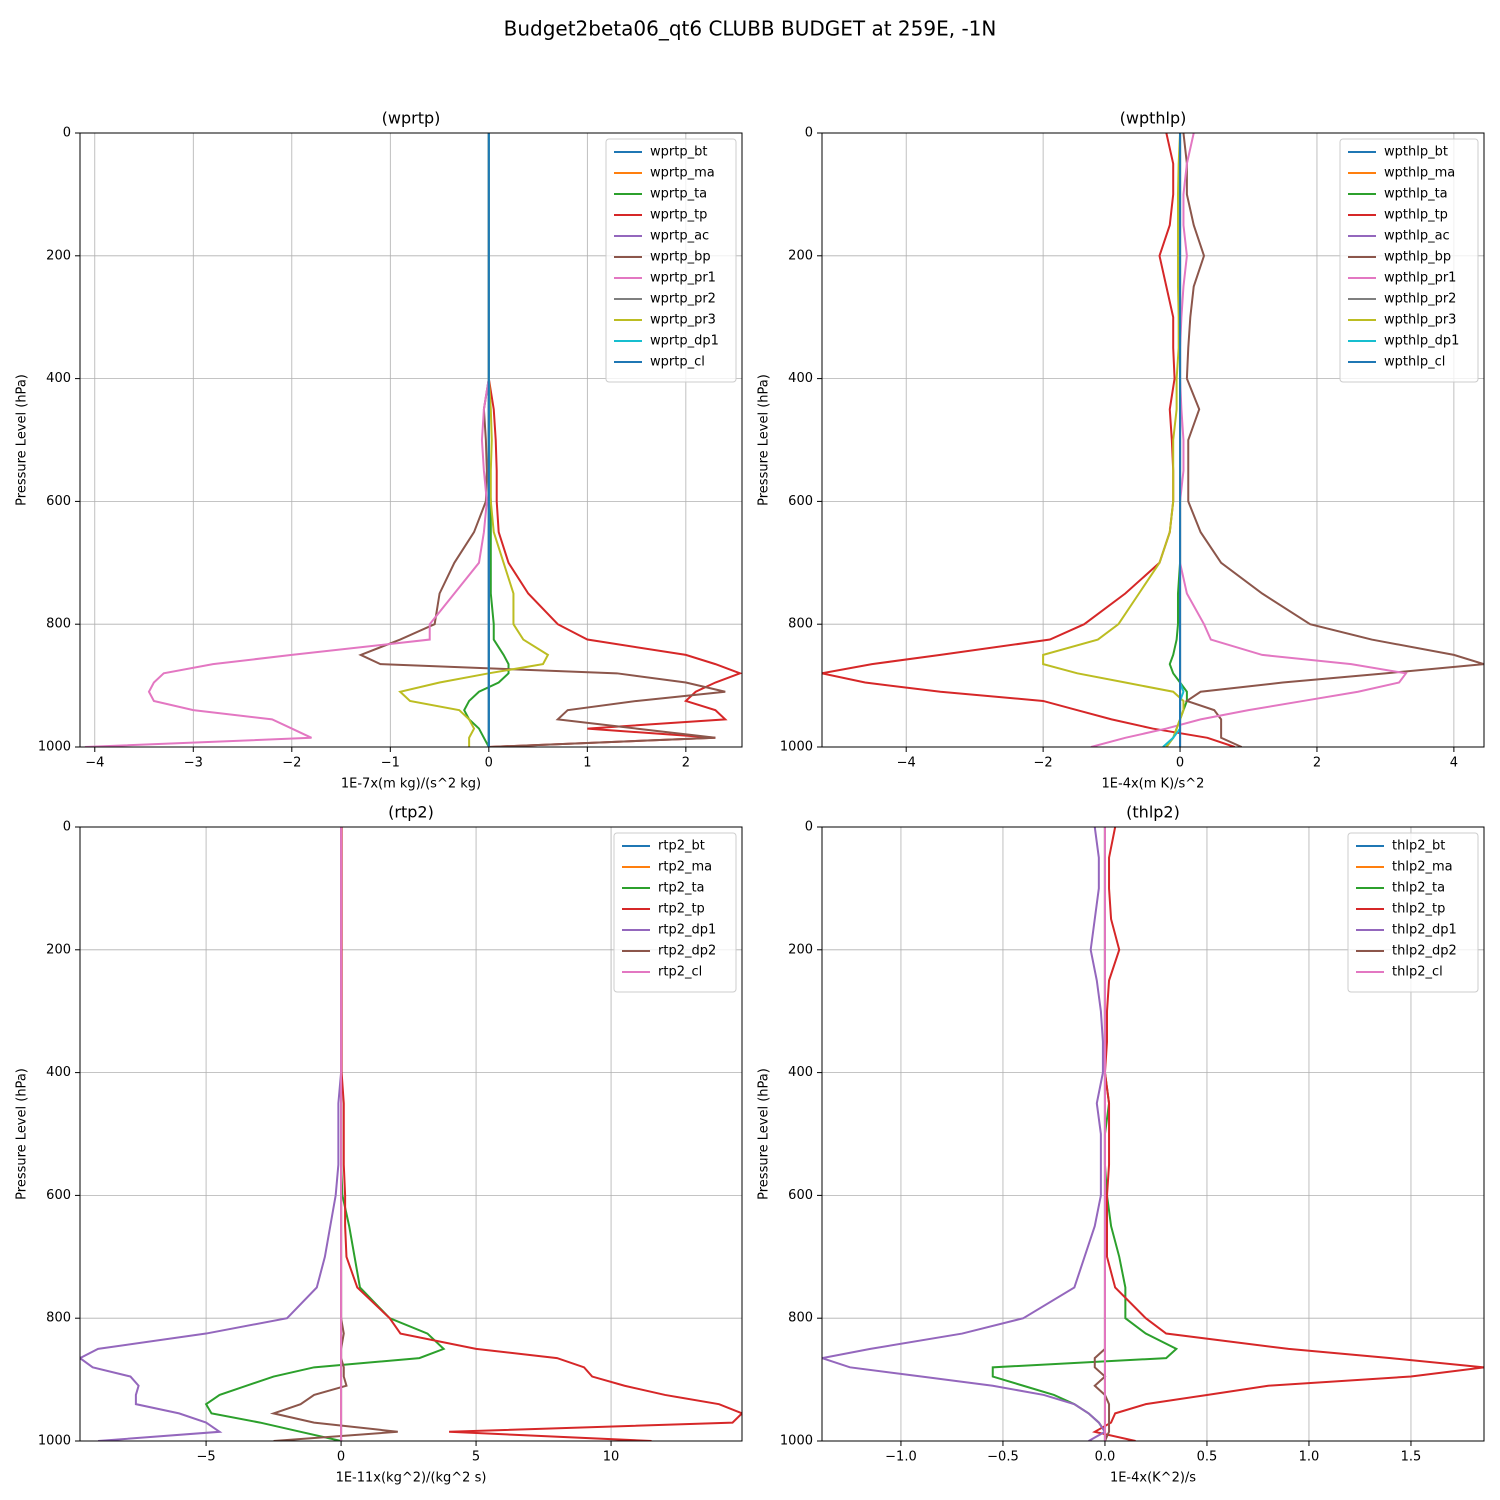  Describe the element at coordinates (205, 1457) in the screenshot. I see `x-tick-label: −5` at that location.